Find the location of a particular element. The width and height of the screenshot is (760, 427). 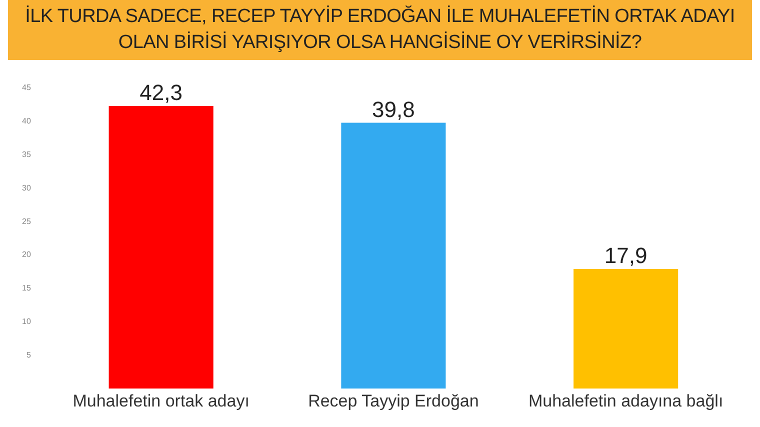

y-tick-label: 35 is located at coordinates (27, 155).